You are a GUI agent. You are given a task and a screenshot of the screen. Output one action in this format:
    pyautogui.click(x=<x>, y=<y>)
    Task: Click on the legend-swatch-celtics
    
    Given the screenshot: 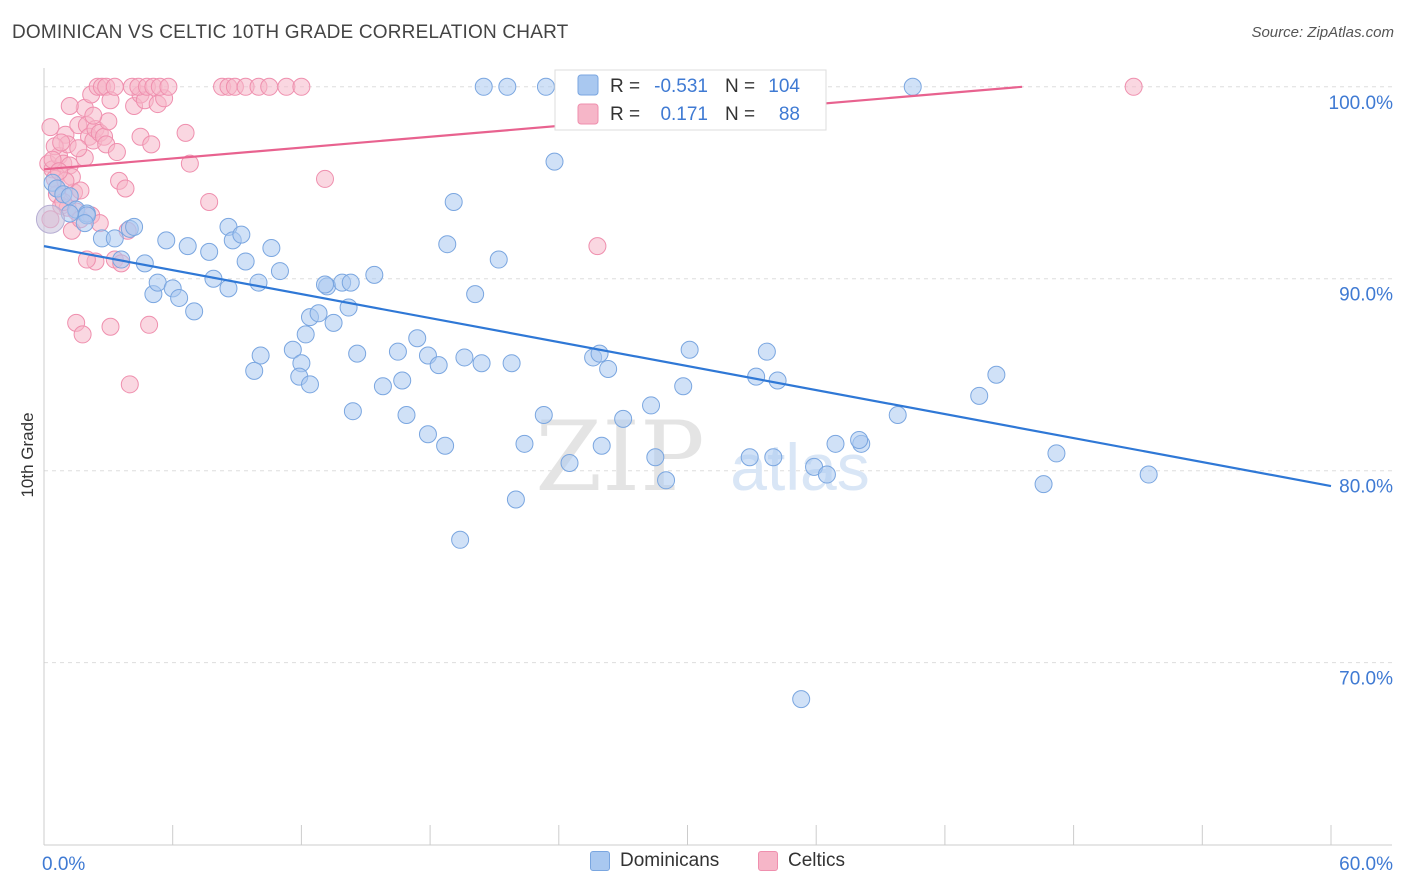 What is the action you would take?
    pyautogui.click(x=768, y=861)
    